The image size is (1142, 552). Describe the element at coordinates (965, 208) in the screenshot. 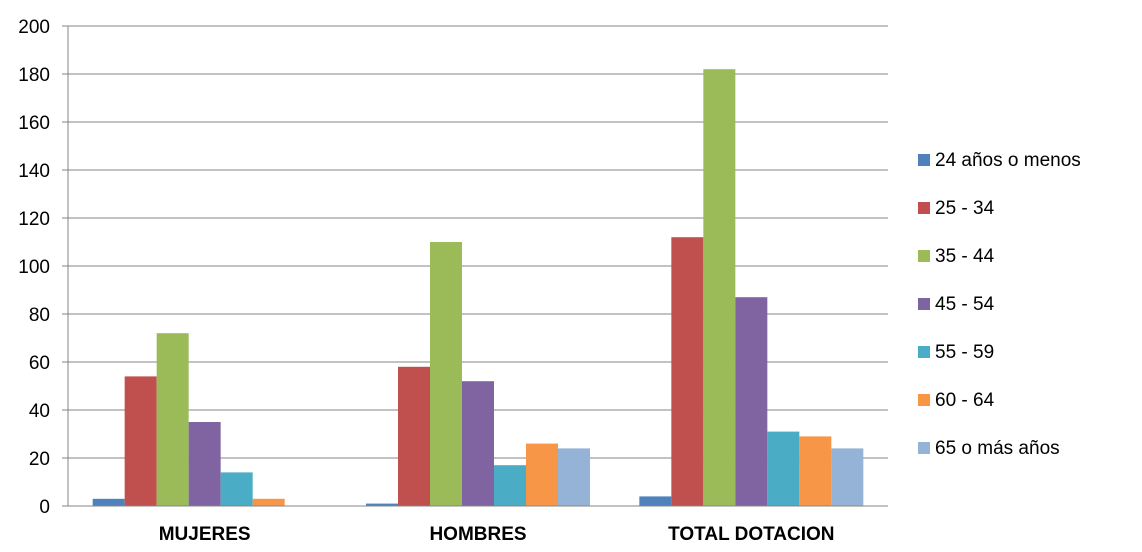

I see `legend-label: 25 - 34` at that location.